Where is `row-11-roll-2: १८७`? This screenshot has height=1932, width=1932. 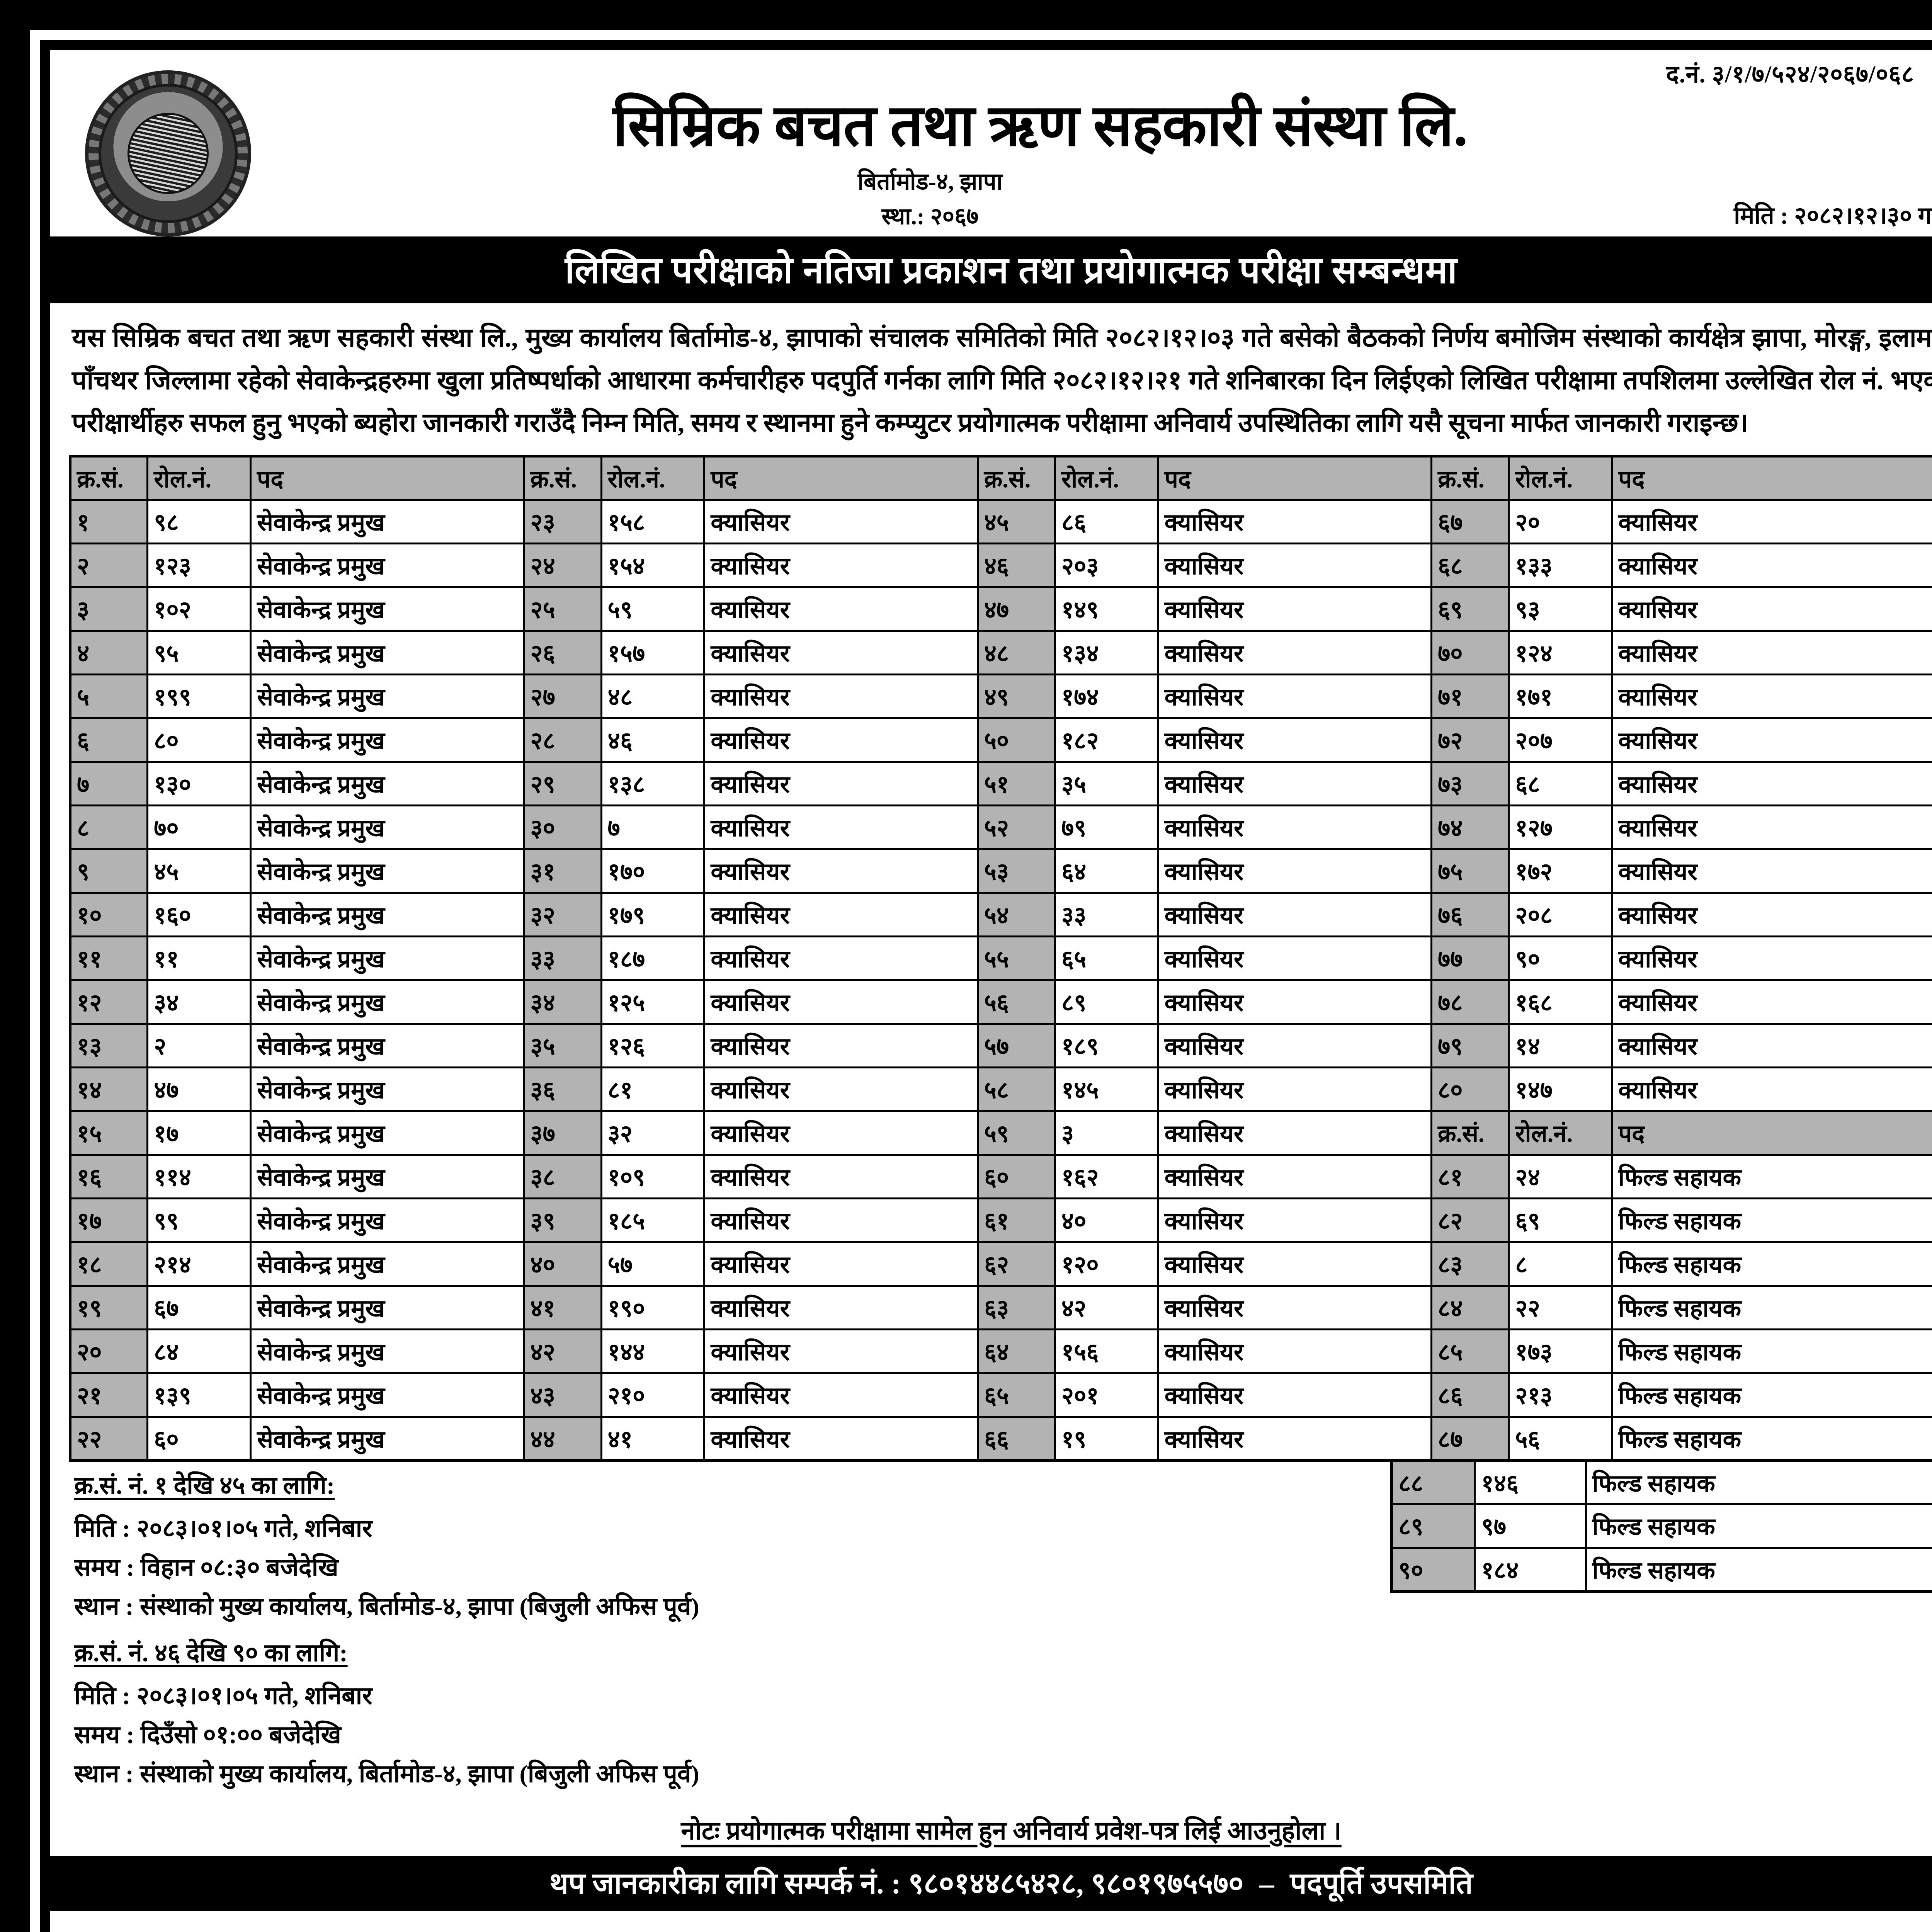
row-11-roll-2: १८७ is located at coordinates (653, 958).